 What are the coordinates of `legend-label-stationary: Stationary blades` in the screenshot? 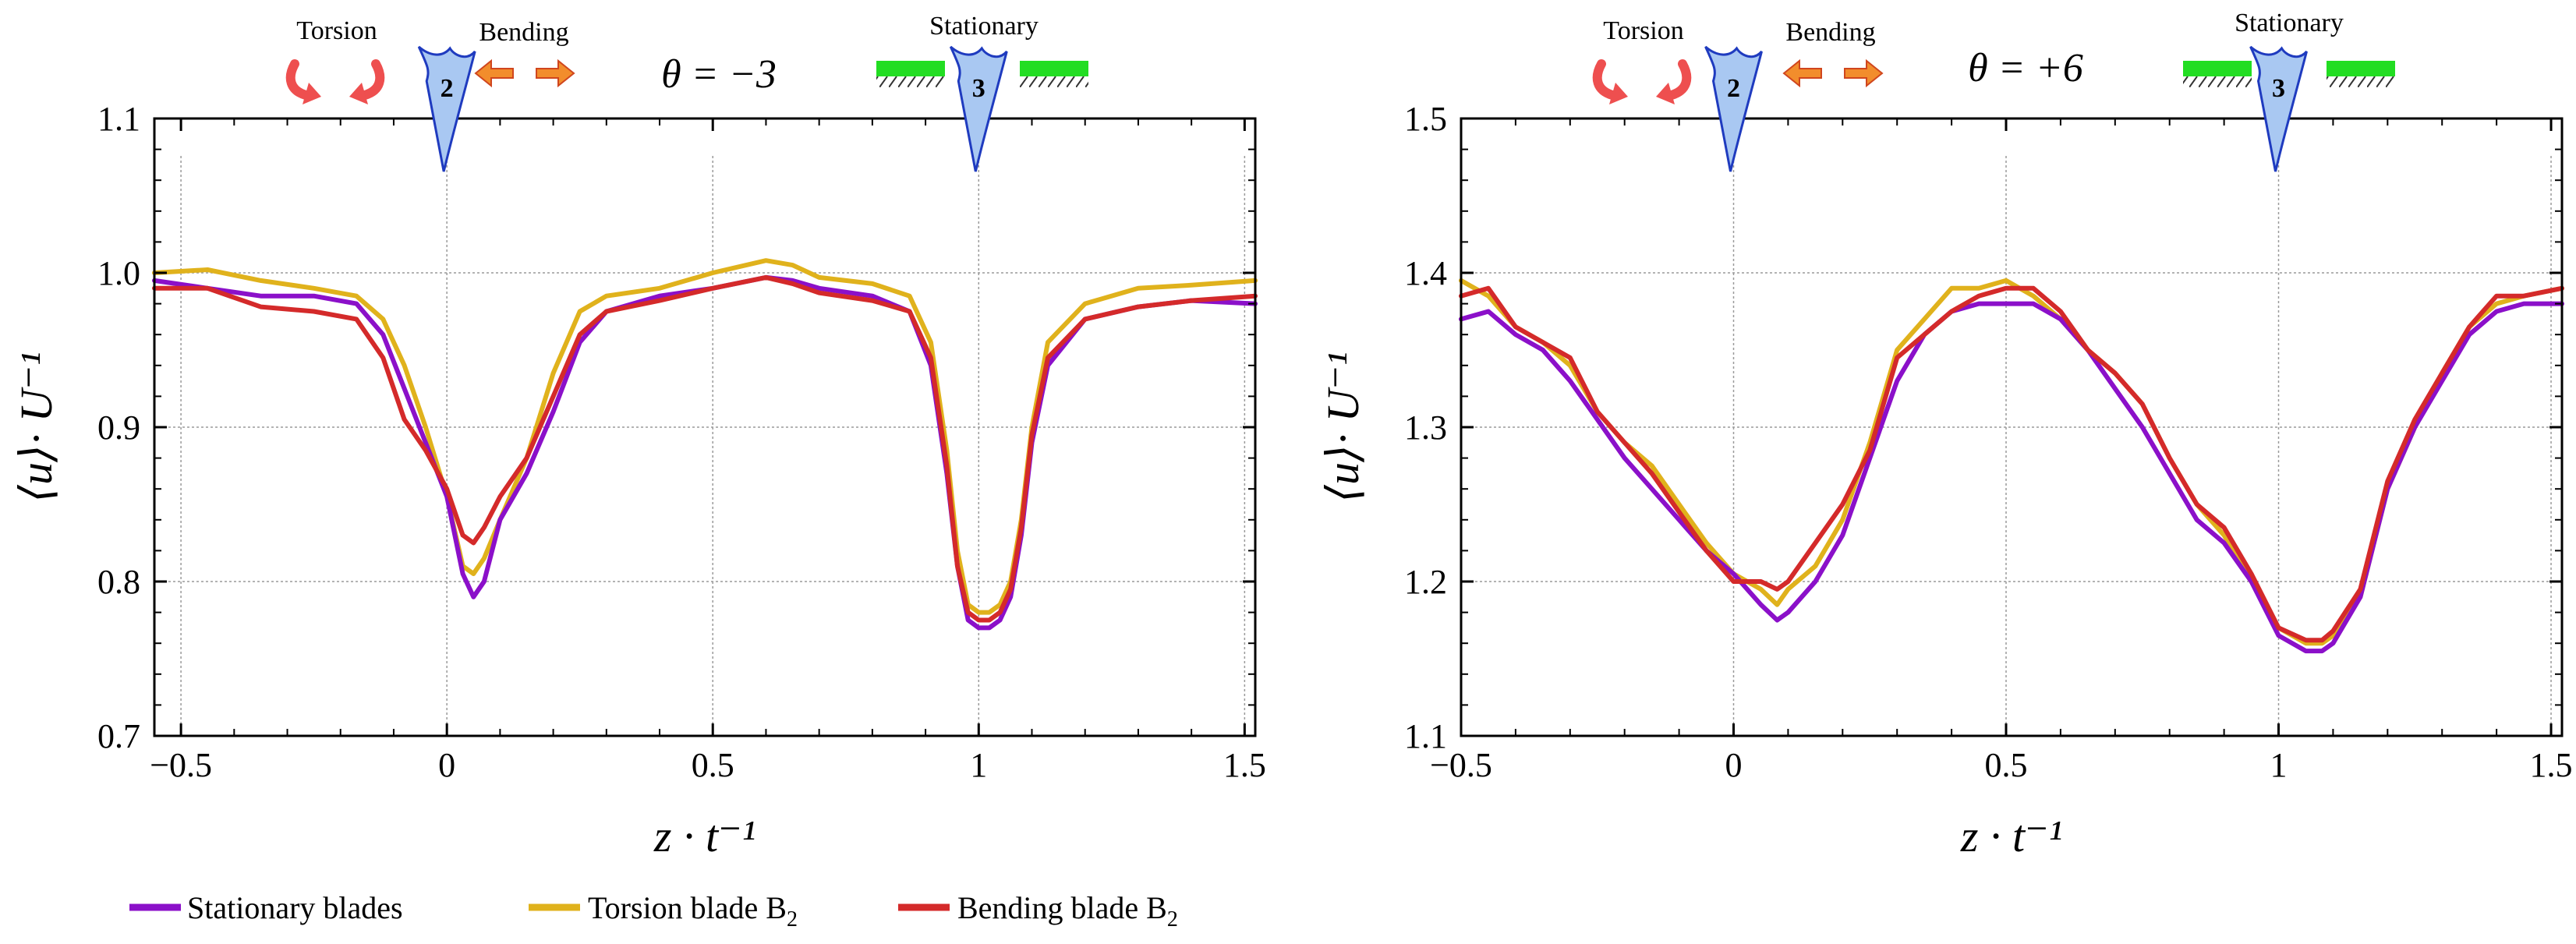 It's located at (295, 907).